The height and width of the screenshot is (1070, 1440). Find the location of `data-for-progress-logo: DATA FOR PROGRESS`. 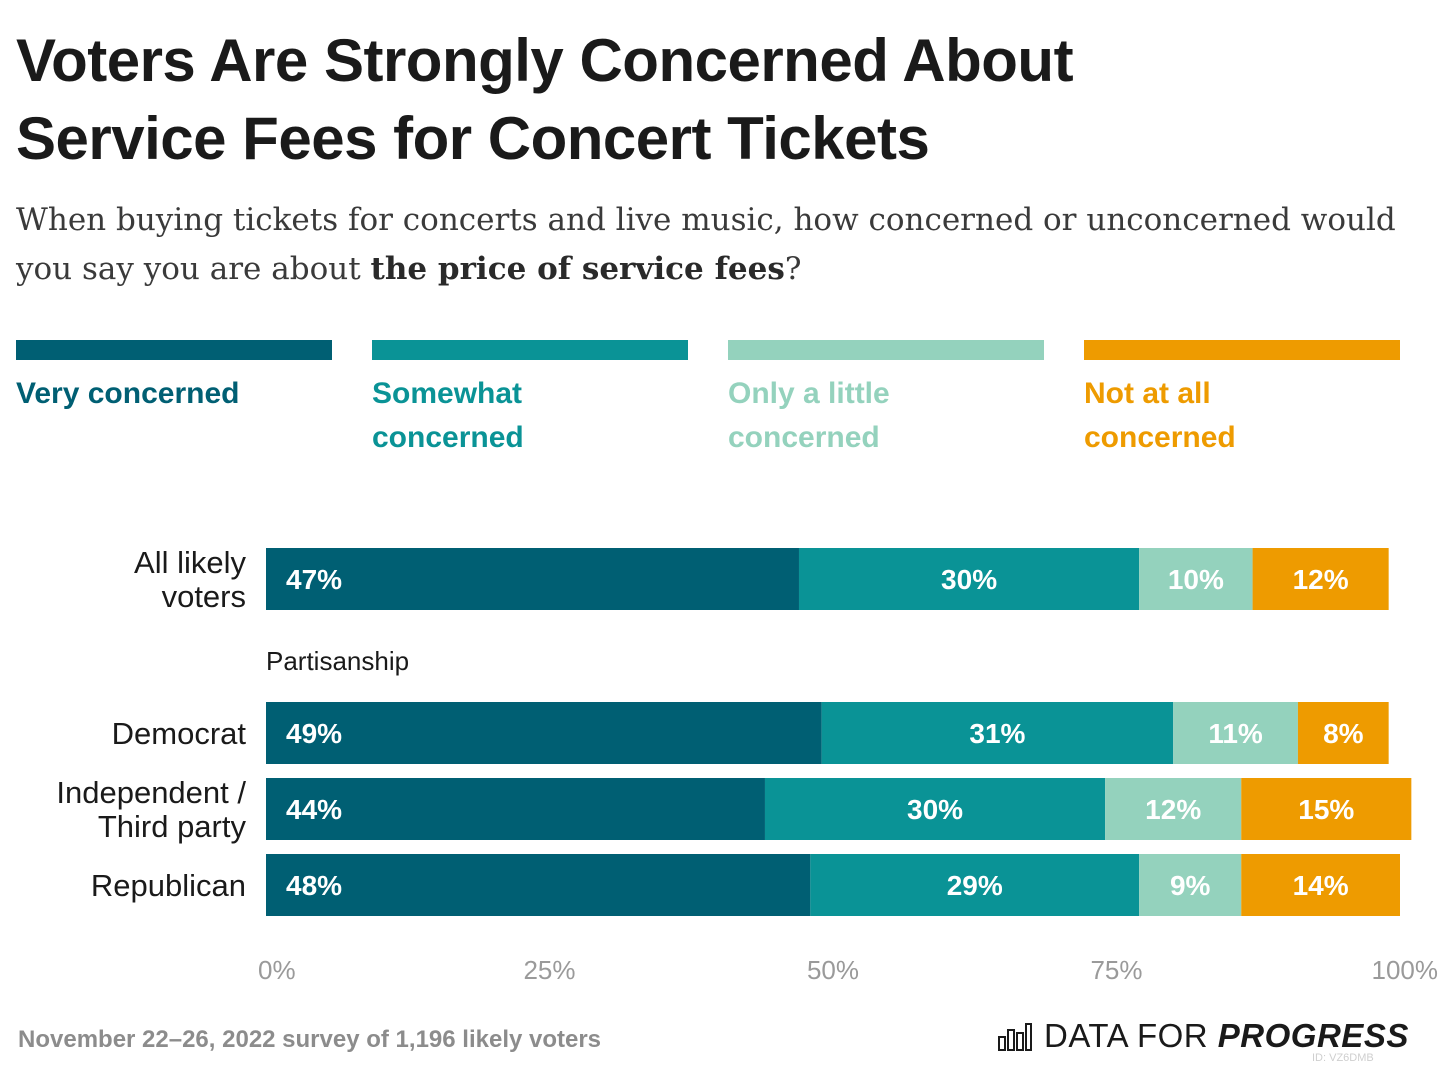

data-for-progress-logo: DATA FOR PROGRESS is located at coordinates (1208, 1036).